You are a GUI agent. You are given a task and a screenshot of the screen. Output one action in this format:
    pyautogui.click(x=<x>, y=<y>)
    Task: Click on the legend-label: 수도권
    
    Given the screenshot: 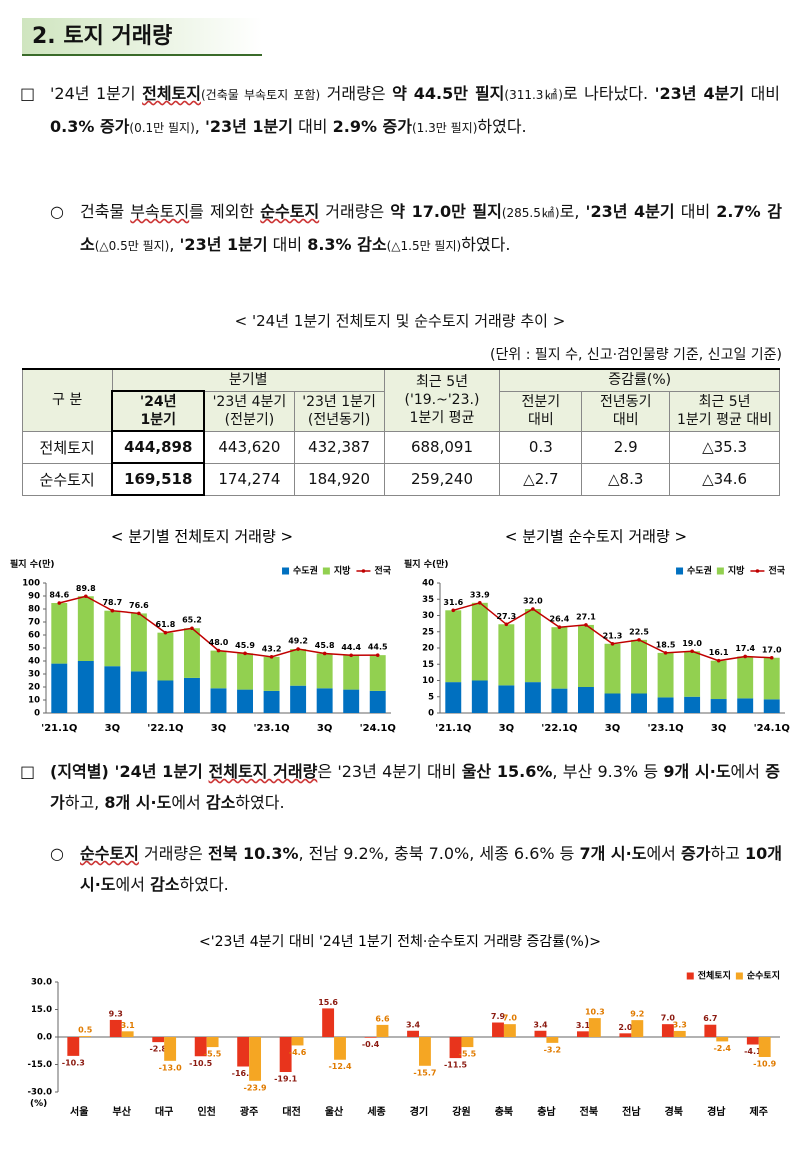 What is the action you would take?
    pyautogui.click(x=305, y=571)
    